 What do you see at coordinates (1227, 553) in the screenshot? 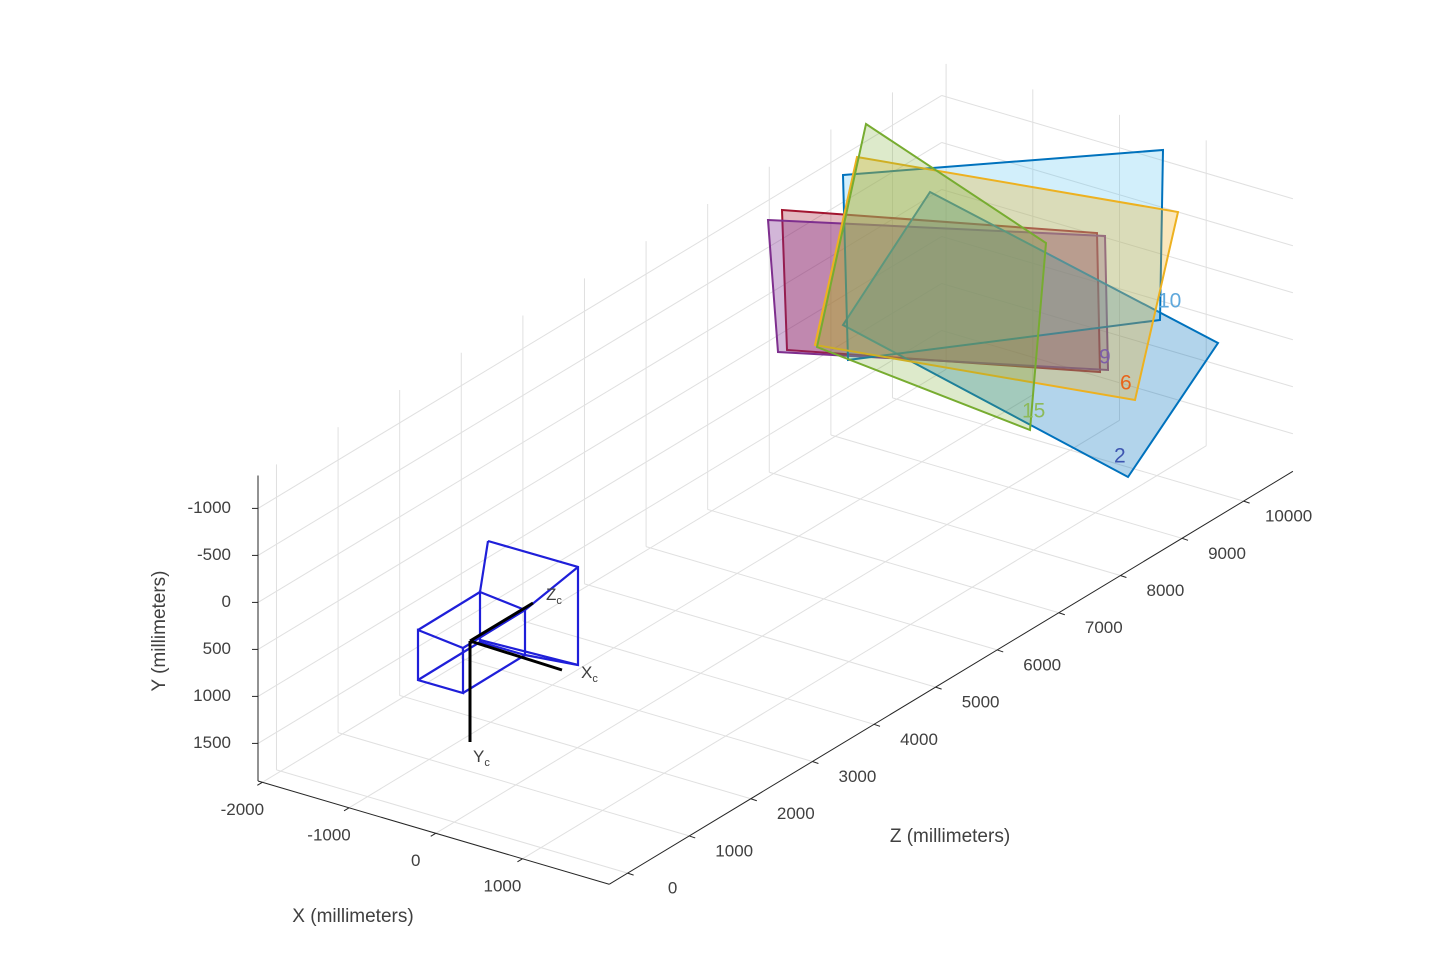
I see `z-tick-label: 9000` at bounding box center [1227, 553].